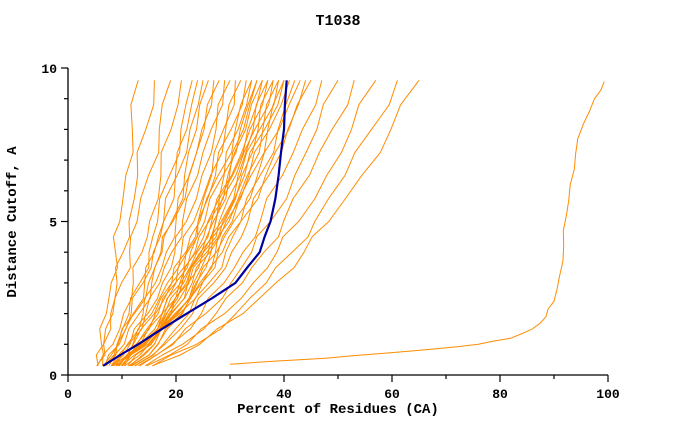 This screenshot has height=440, width=680. I want to click on y-tick-label: 10, so click(49, 69).